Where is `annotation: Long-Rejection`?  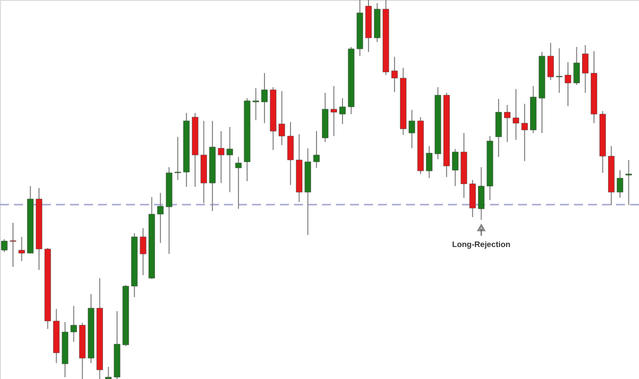 annotation: Long-Rejection is located at coordinates (481, 244).